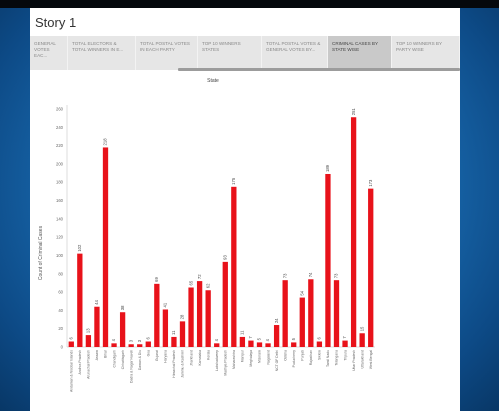 The image size is (499, 411). Describe the element at coordinates (60, 200) in the screenshot. I see `y-tick-label: 160` at that location.